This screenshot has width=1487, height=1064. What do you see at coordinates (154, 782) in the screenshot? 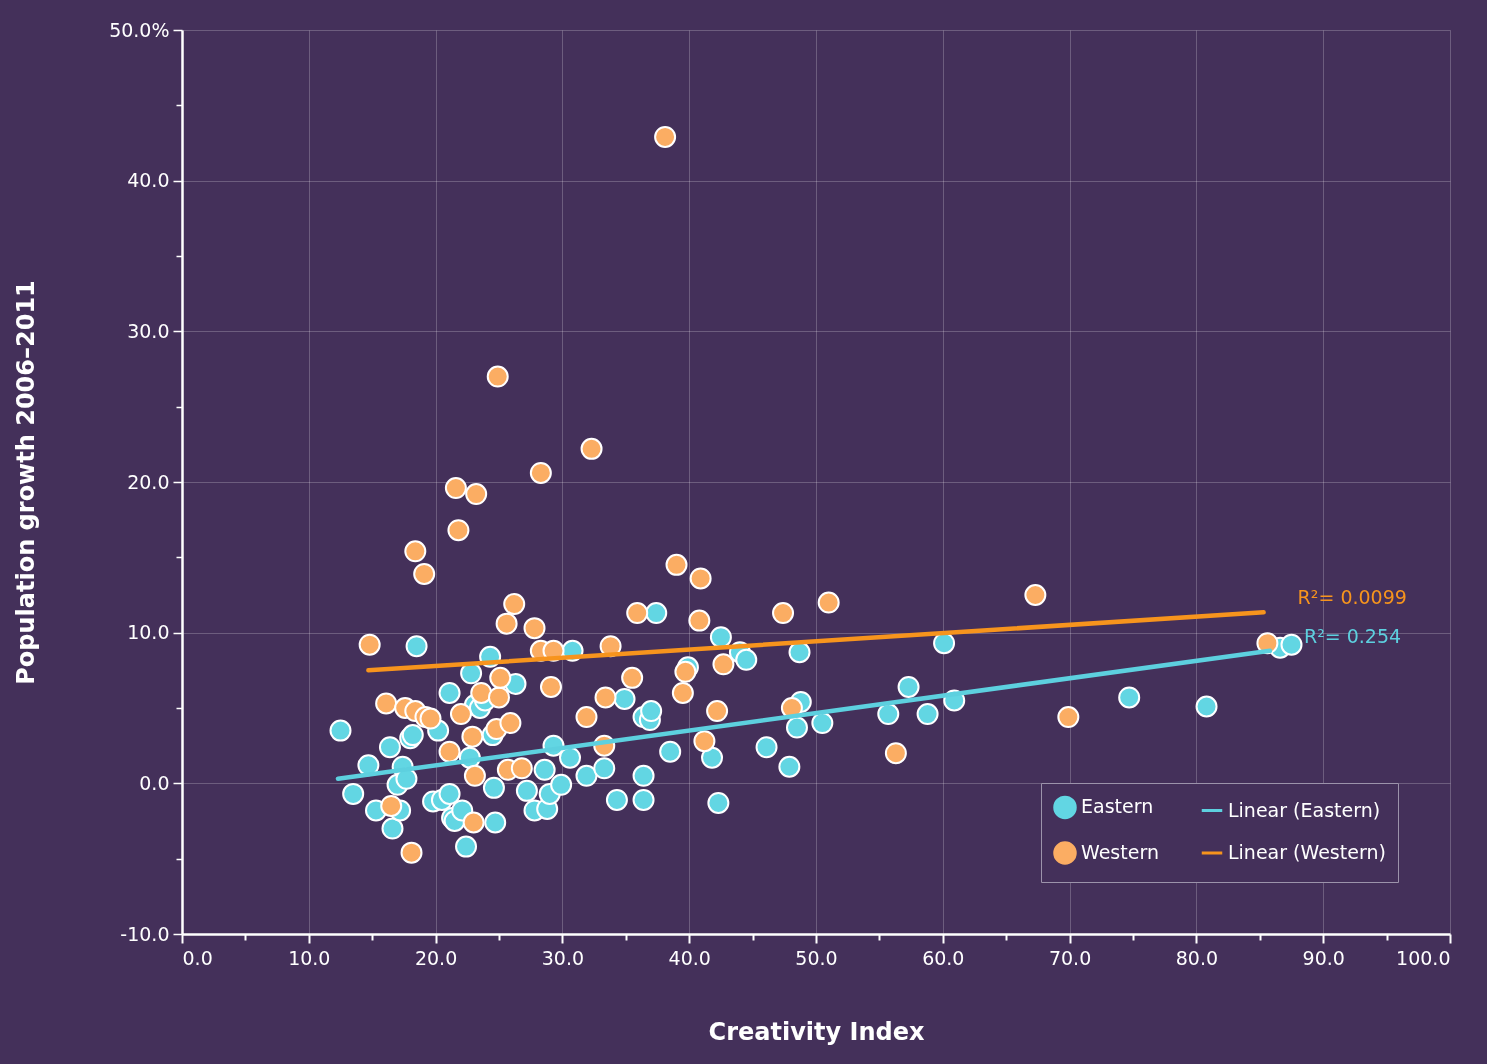
I see `y-tick-label: 0.0` at bounding box center [154, 782].